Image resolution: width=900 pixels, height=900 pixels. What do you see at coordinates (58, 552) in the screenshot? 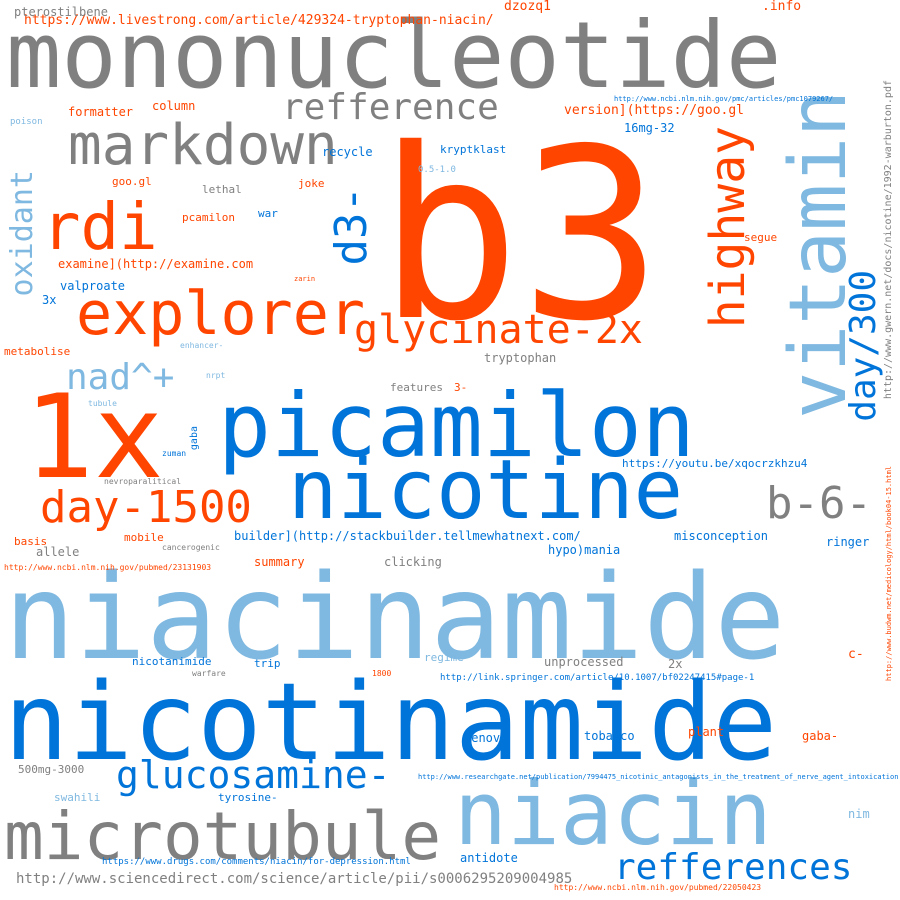
I see `word-63: allele` at bounding box center [58, 552].